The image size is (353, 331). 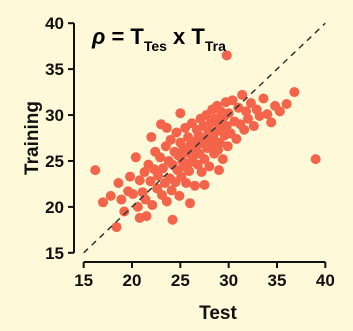 I want to click on y-tick-label: 20, so click(x=54, y=207).